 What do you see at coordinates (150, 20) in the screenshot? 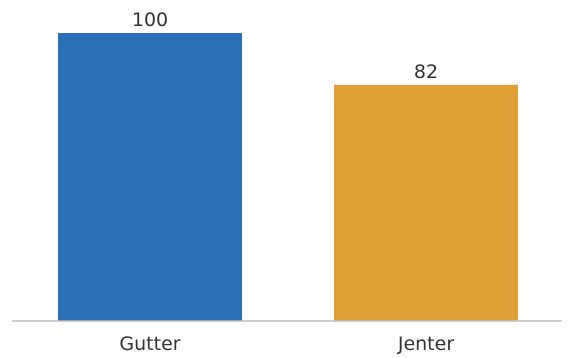
I see `data-label-gutter: 100` at bounding box center [150, 20].